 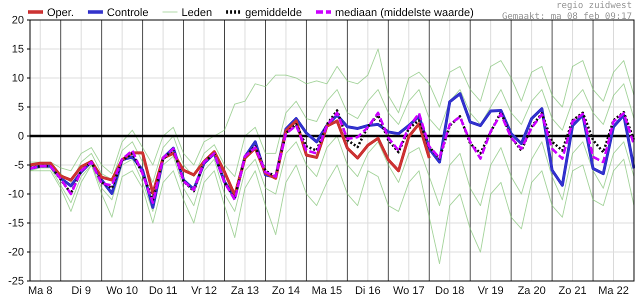 I want to click on x-tick-label: Za 20, so click(x=532, y=290).